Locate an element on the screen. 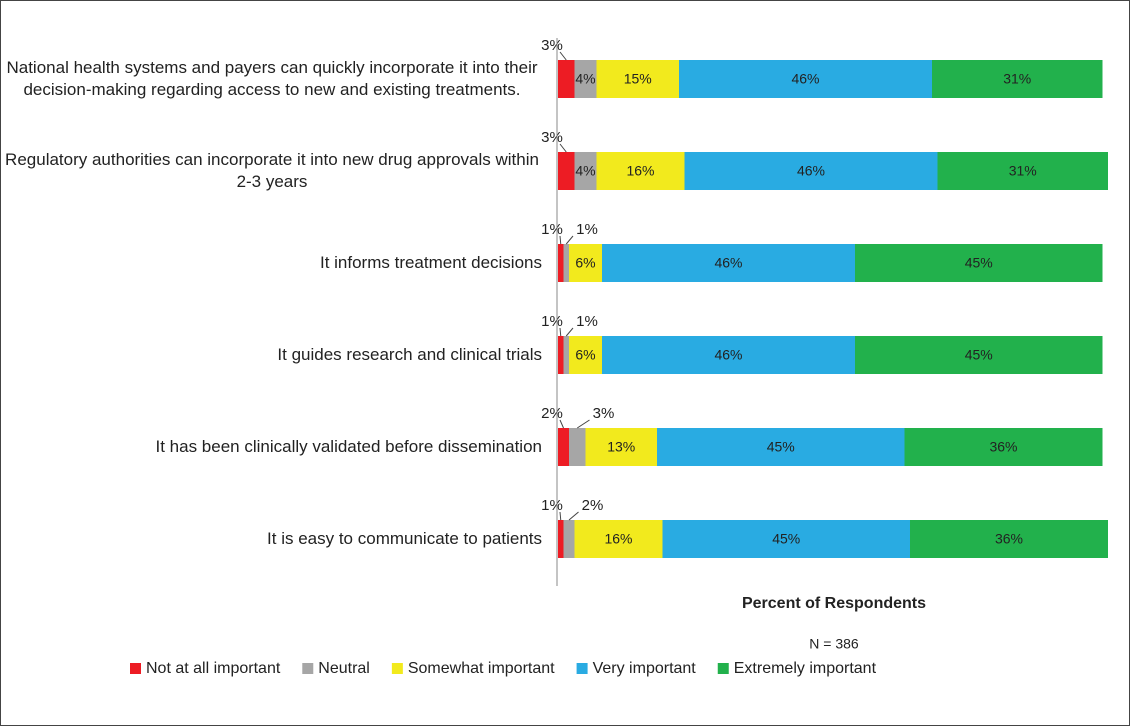 This screenshot has height=726, width=1130. annotation: N = 386 is located at coordinates (834, 644).